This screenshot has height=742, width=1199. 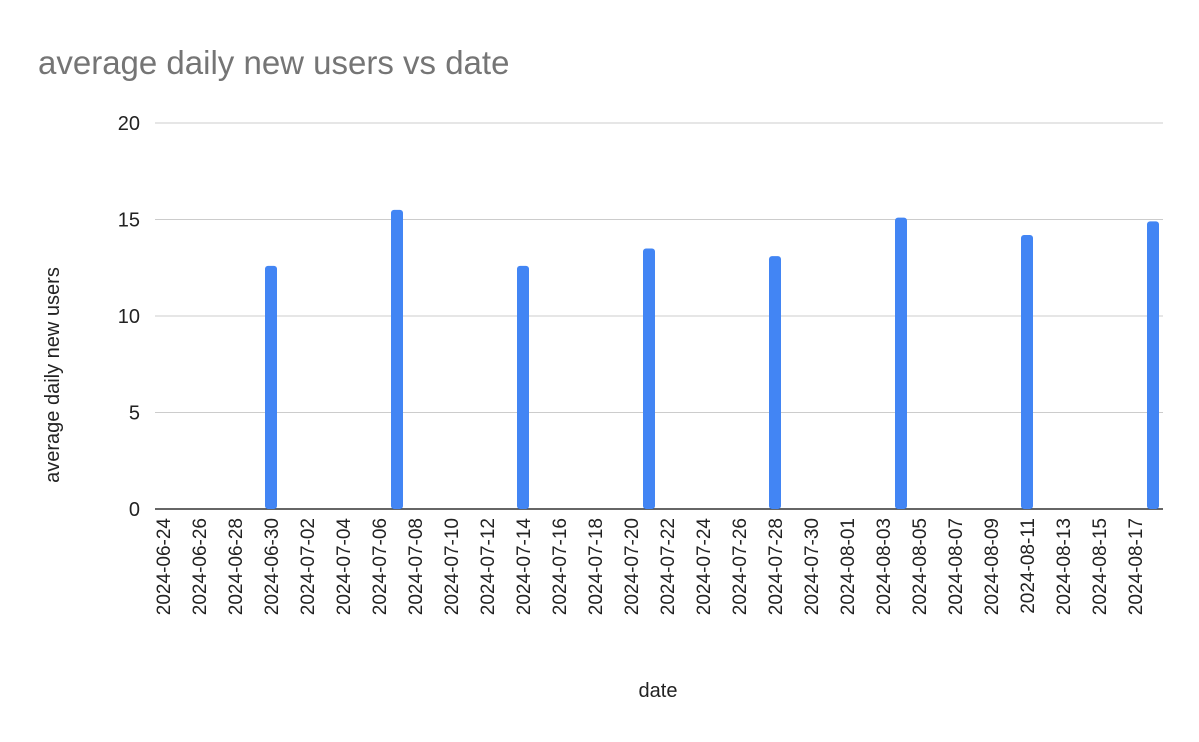 What do you see at coordinates (380, 566) in the screenshot?
I see `x-tick-label: 2024-07-06` at bounding box center [380, 566].